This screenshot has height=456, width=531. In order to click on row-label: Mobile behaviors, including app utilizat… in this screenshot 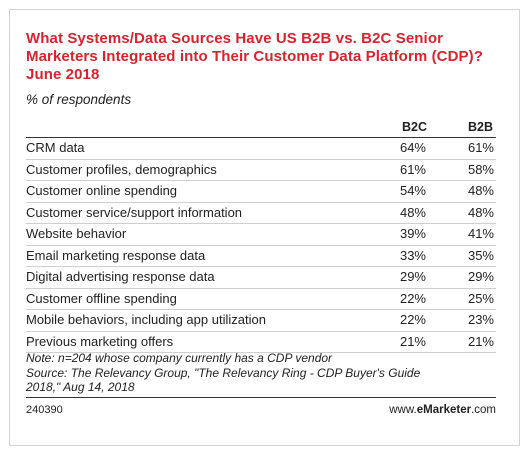, I will do `click(146, 319)`.